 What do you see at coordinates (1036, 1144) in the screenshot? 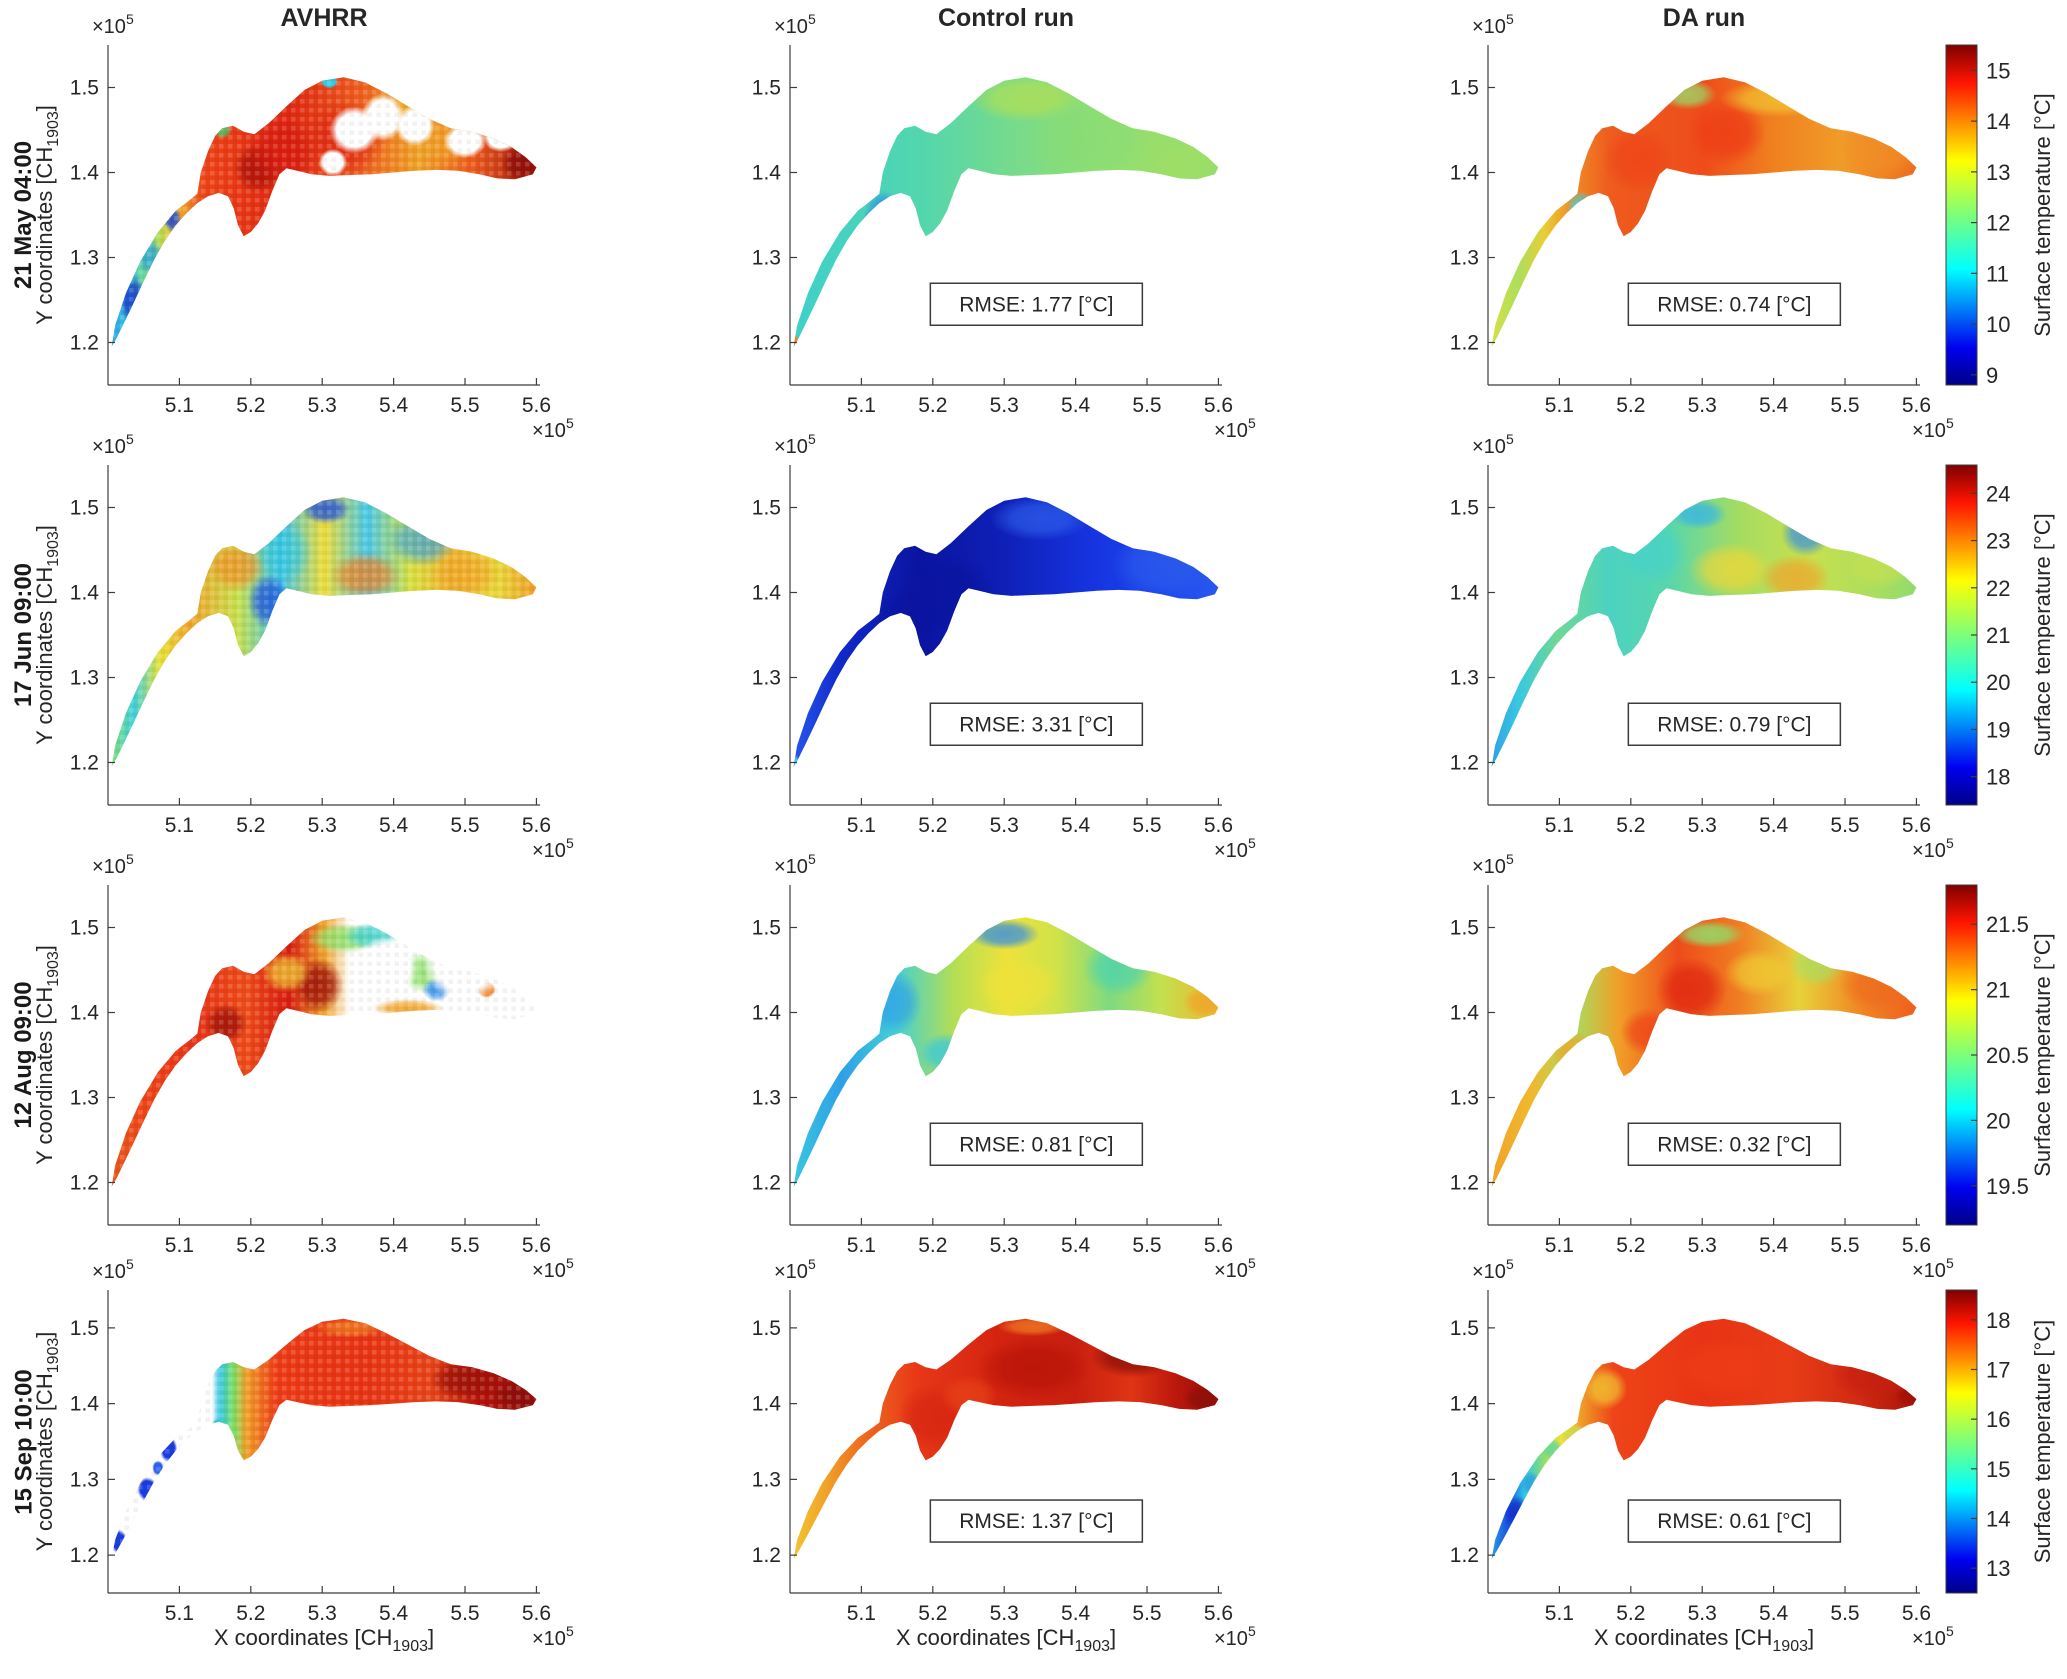
I see `rmse-value: RMSE: 0.81 [°C]` at bounding box center [1036, 1144].